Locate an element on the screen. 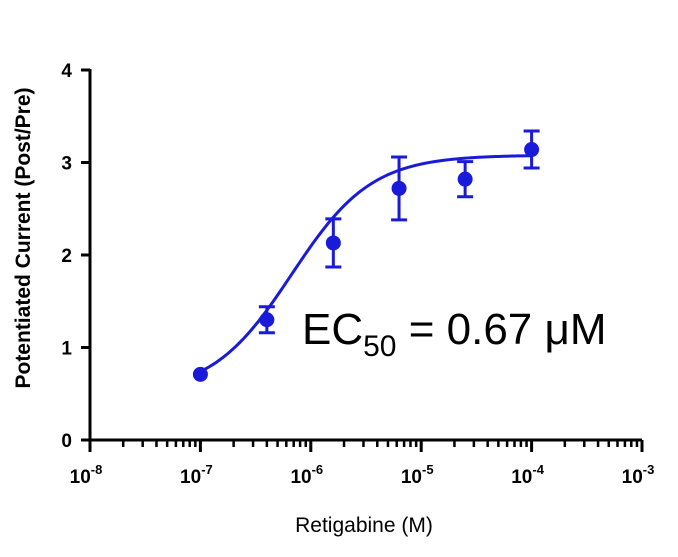 The width and height of the screenshot is (678, 557). y-tick-label: 4 is located at coordinates (66, 71).